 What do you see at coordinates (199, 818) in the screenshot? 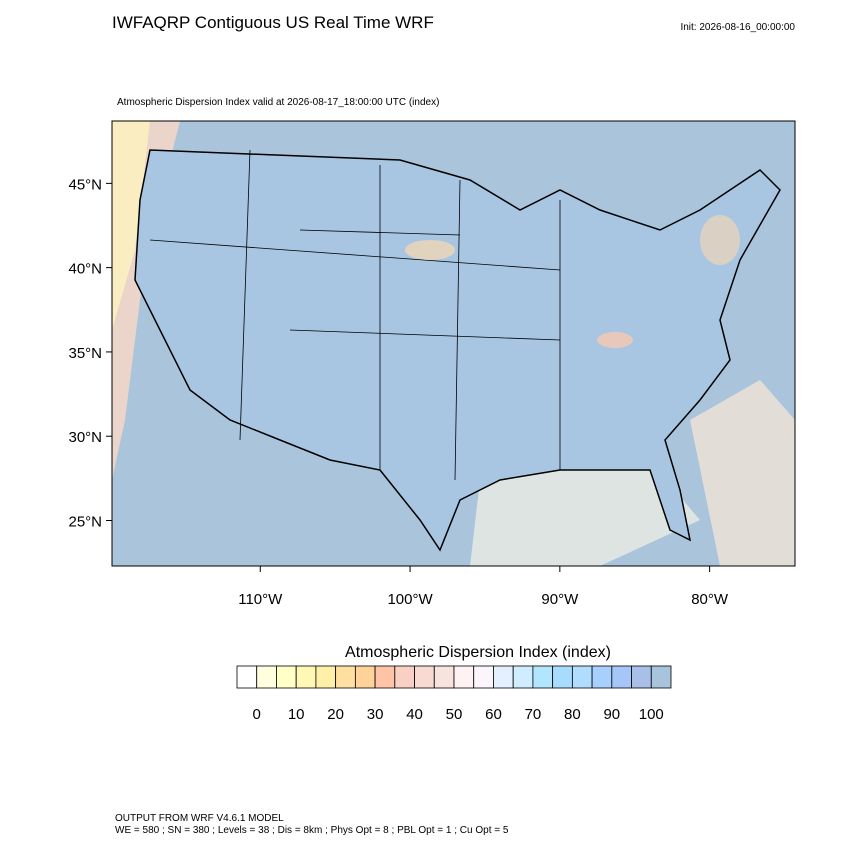
I see `footer-line: OUTPUT FROM WRF V4.6.1 MODEL` at bounding box center [199, 818].